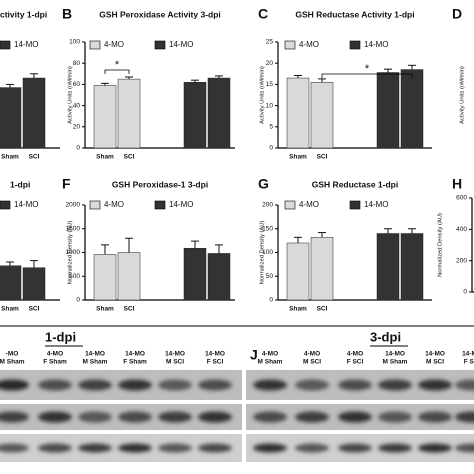 This screenshot has height=474, width=474. Describe the element at coordinates (73, 228) in the screenshot. I see `y-tick-label: 1500` at that location.